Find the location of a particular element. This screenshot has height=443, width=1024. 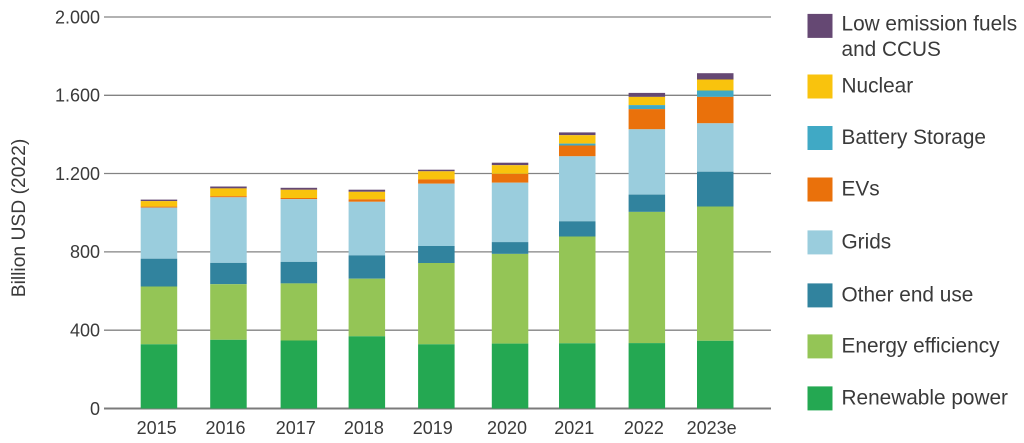

svg-text: Battery Storage is located at coordinates (914, 137).